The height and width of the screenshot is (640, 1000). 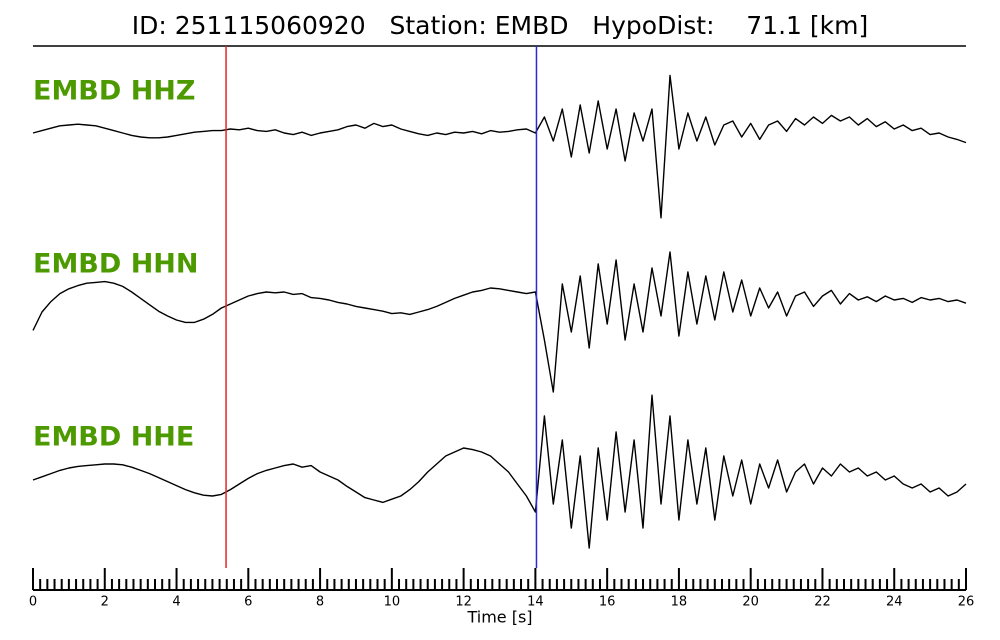 I want to click on x-tick-label: 2, so click(x=105, y=602).